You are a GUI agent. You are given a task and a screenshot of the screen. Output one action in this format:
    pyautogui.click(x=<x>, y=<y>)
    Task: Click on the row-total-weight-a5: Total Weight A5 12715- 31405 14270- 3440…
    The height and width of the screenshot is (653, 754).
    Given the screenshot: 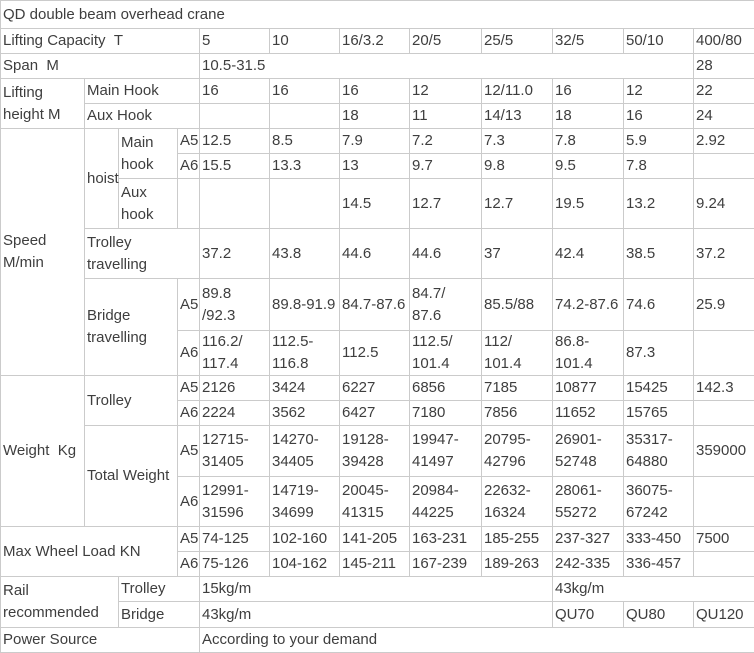 What is the action you would take?
    pyautogui.click(x=377, y=451)
    